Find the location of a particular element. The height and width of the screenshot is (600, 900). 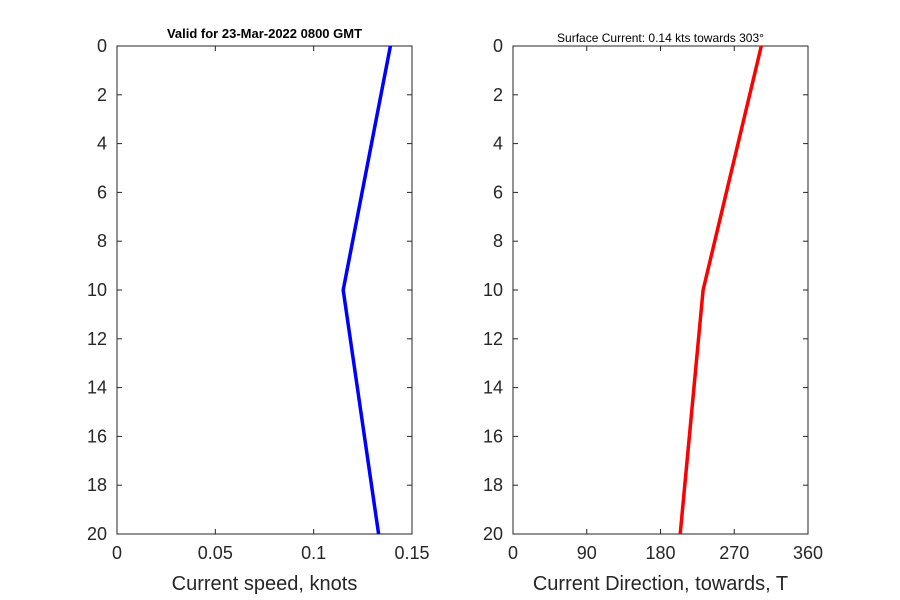

x-tick-label: 0.15 is located at coordinates (411, 553).